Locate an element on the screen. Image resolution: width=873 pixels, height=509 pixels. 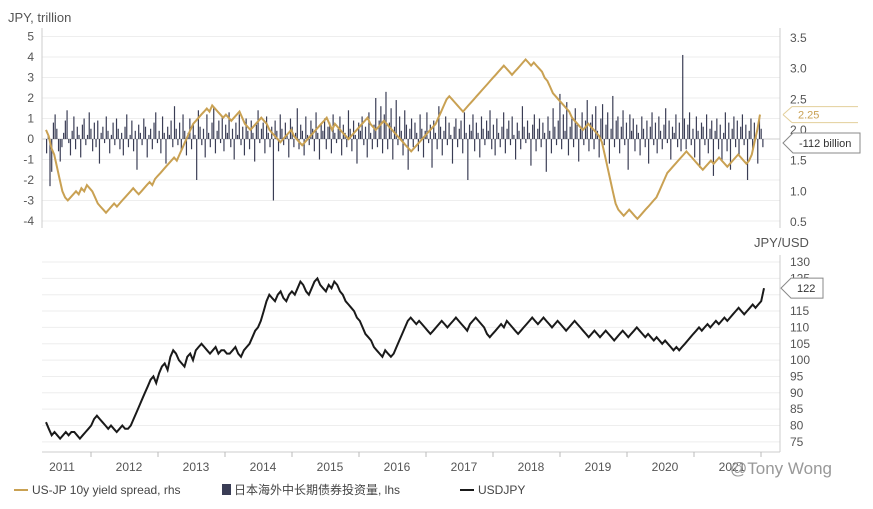
top-right-axis-ticks: 3.53.02.52.01.51.00.5 is located at coordinates (798, 130).